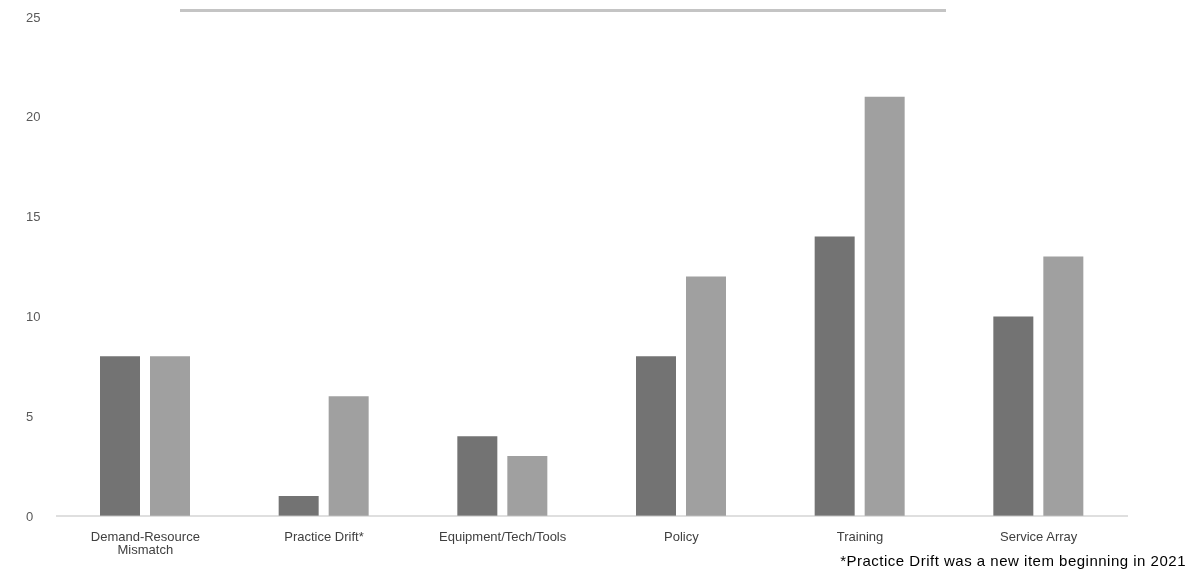 Image resolution: width=1196 pixels, height=584 pixels. Describe the element at coordinates (33, 17) in the screenshot. I see `y-tick-label: 25` at that location.